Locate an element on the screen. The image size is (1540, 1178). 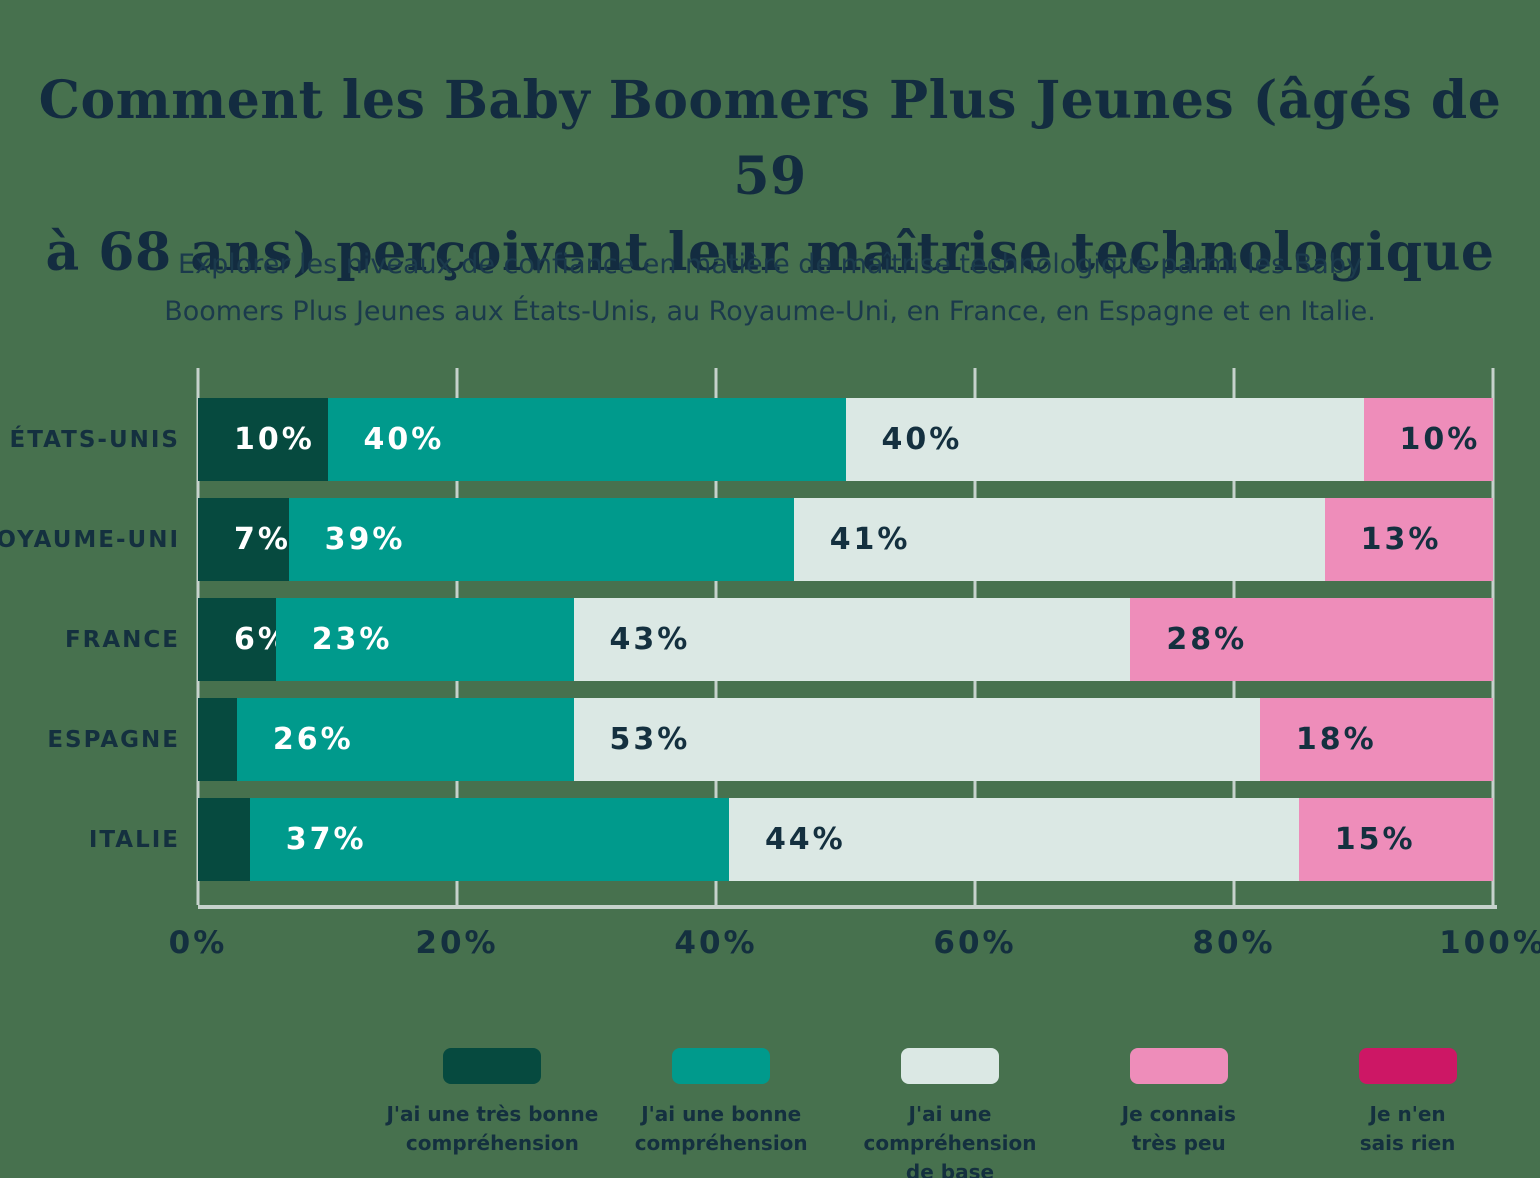
bar-track: 7% 39% 41% 13% is located at coordinates (845, 539).